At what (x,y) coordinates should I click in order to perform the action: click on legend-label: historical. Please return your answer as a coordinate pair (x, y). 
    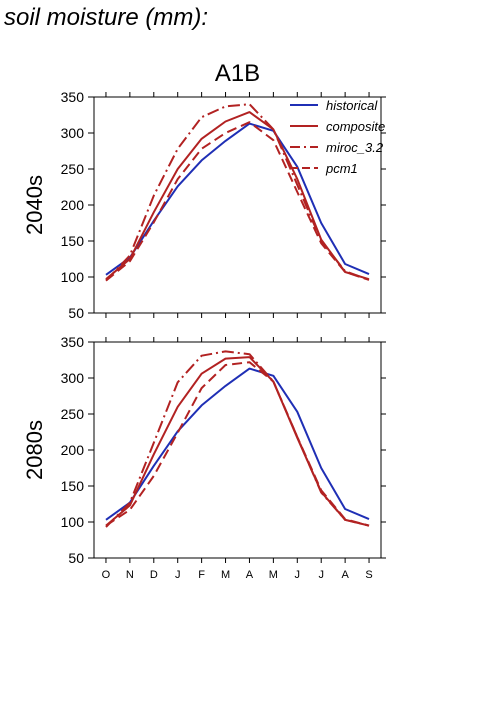
    Looking at the image, I should click on (352, 105).